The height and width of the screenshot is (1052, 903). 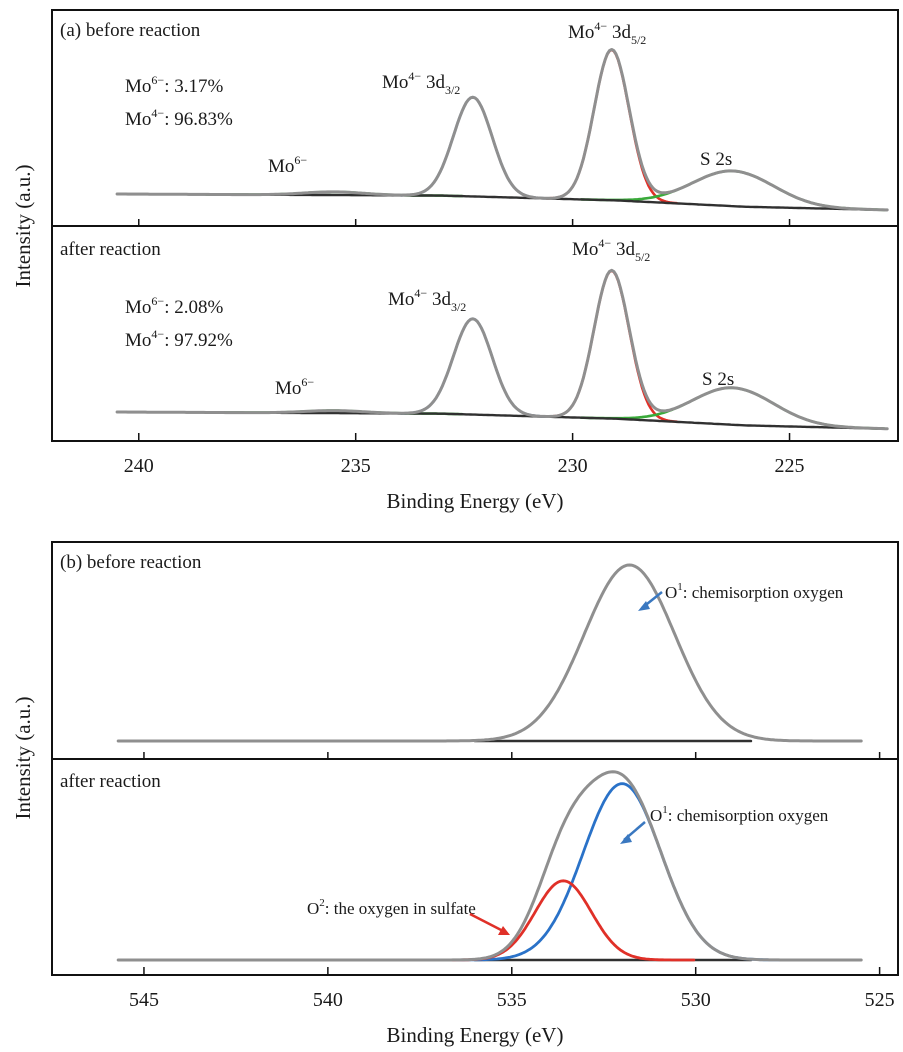 I want to click on figure-b-before-curves, so click(x=489, y=653).